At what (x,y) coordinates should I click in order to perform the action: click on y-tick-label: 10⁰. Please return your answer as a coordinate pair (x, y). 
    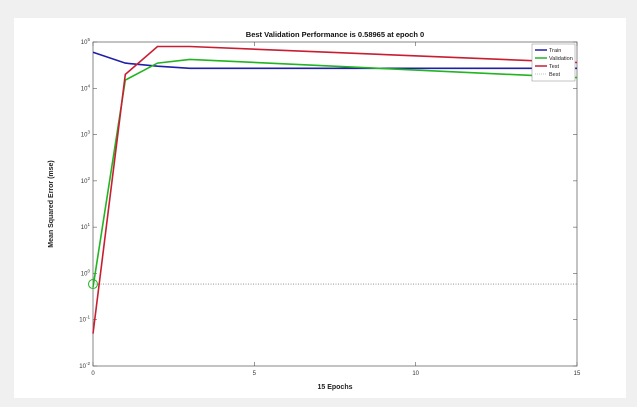
    Looking at the image, I should click on (86, 272).